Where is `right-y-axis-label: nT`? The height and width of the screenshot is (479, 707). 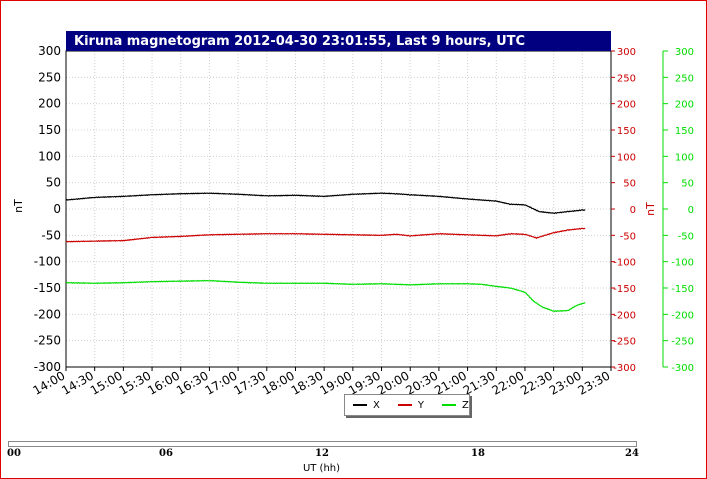
right-y-axis-label: nT is located at coordinates (650, 209).